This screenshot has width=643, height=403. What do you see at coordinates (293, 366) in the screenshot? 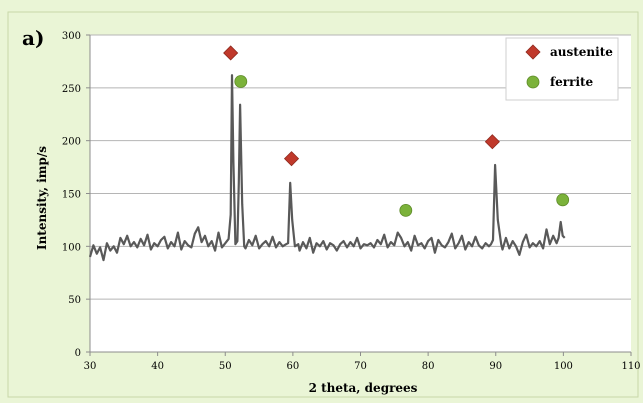
I see `x-tick-label: 60` at bounding box center [293, 366].